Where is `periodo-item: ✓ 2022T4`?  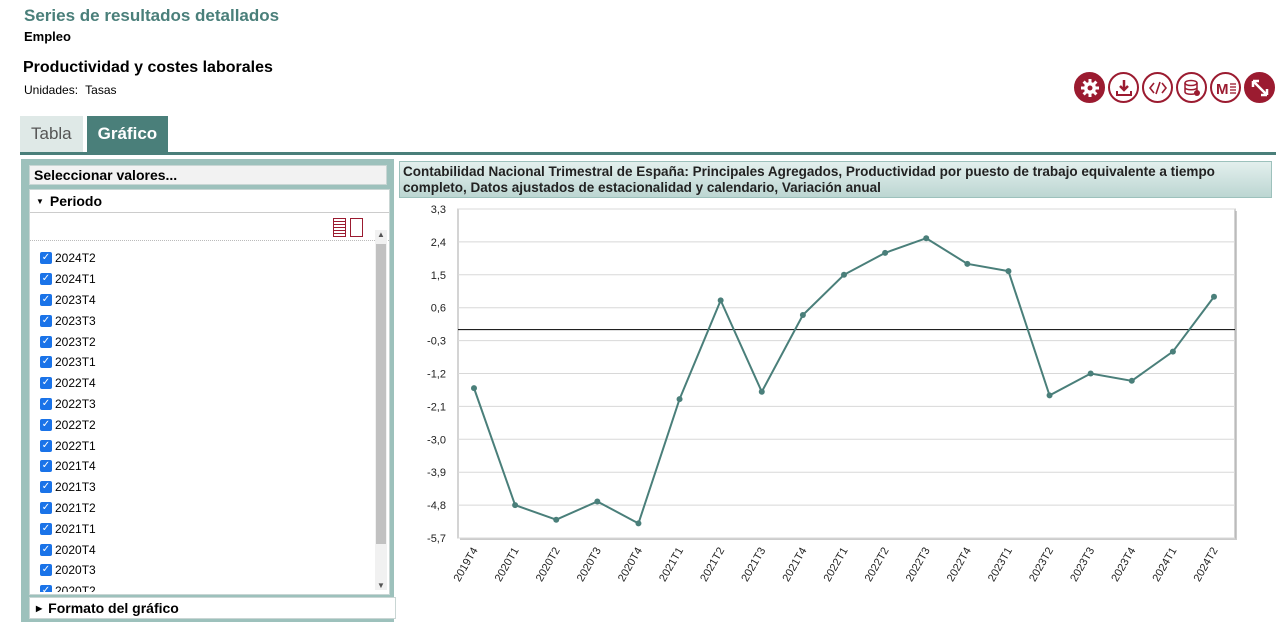 periodo-item: ✓ 2022T4 is located at coordinates (200, 383).